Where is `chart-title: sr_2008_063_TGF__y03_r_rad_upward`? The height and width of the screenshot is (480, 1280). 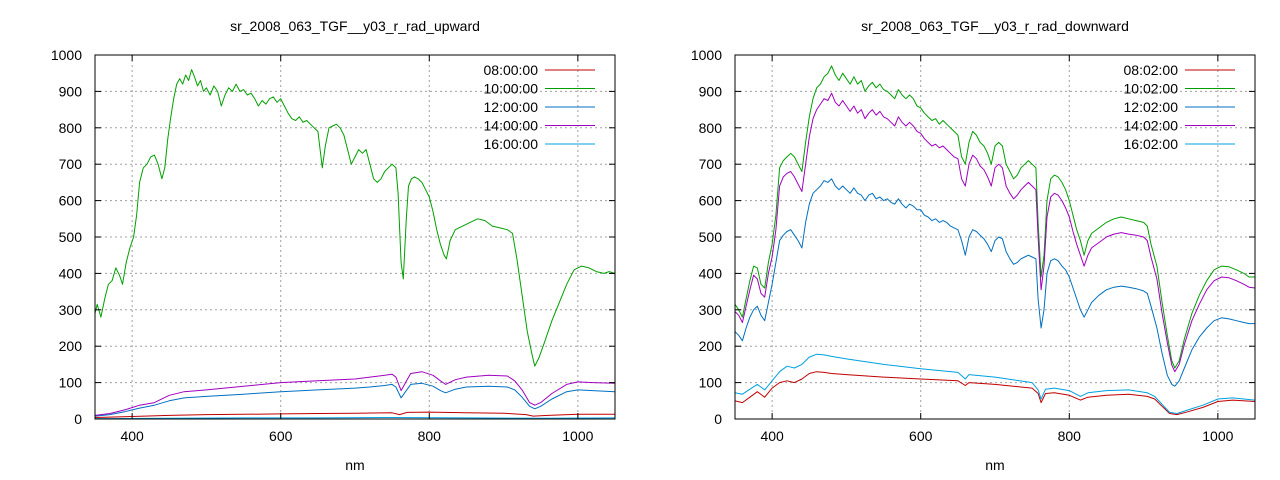 chart-title: sr_2008_063_TGF__y03_r_rad_upward is located at coordinates (355, 26).